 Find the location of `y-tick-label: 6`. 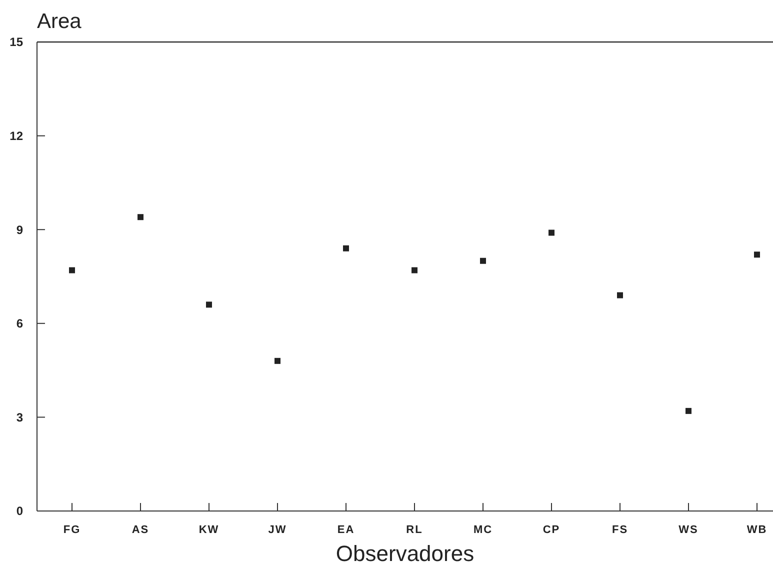

y-tick-label: 6 is located at coordinates (20, 323).